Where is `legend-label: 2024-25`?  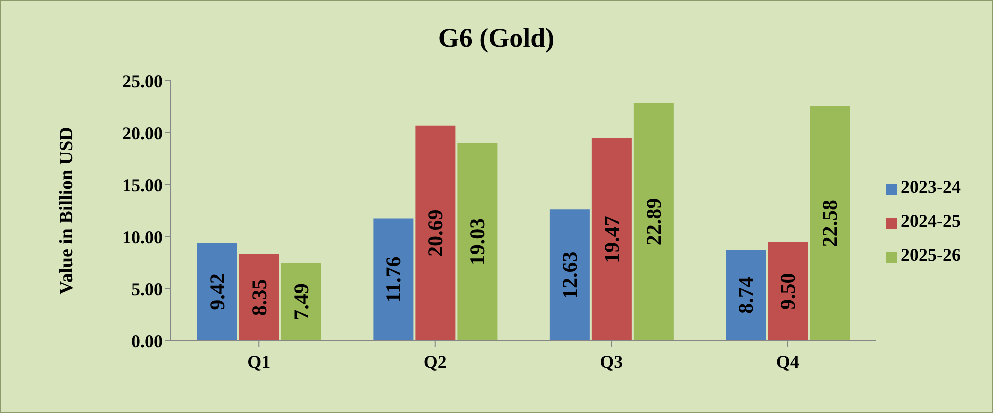
legend-label: 2024-25 is located at coordinates (931, 221).